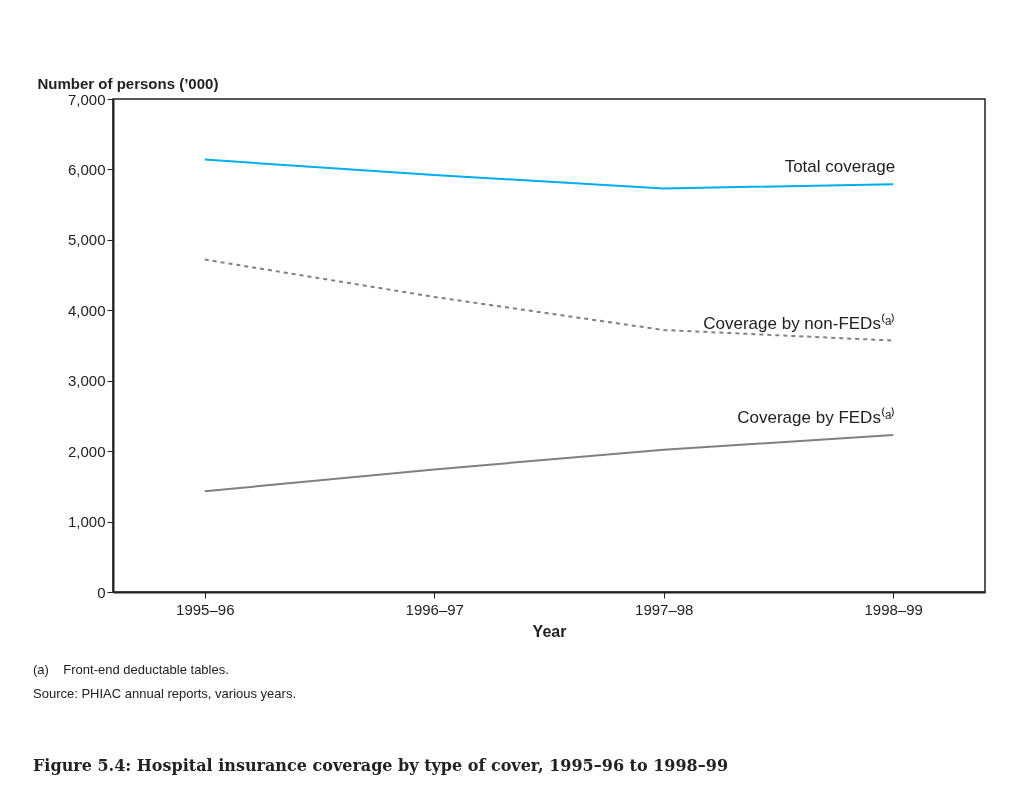 The image size is (1035, 805). I want to click on y-tick-label: 4,000, so click(86, 310).